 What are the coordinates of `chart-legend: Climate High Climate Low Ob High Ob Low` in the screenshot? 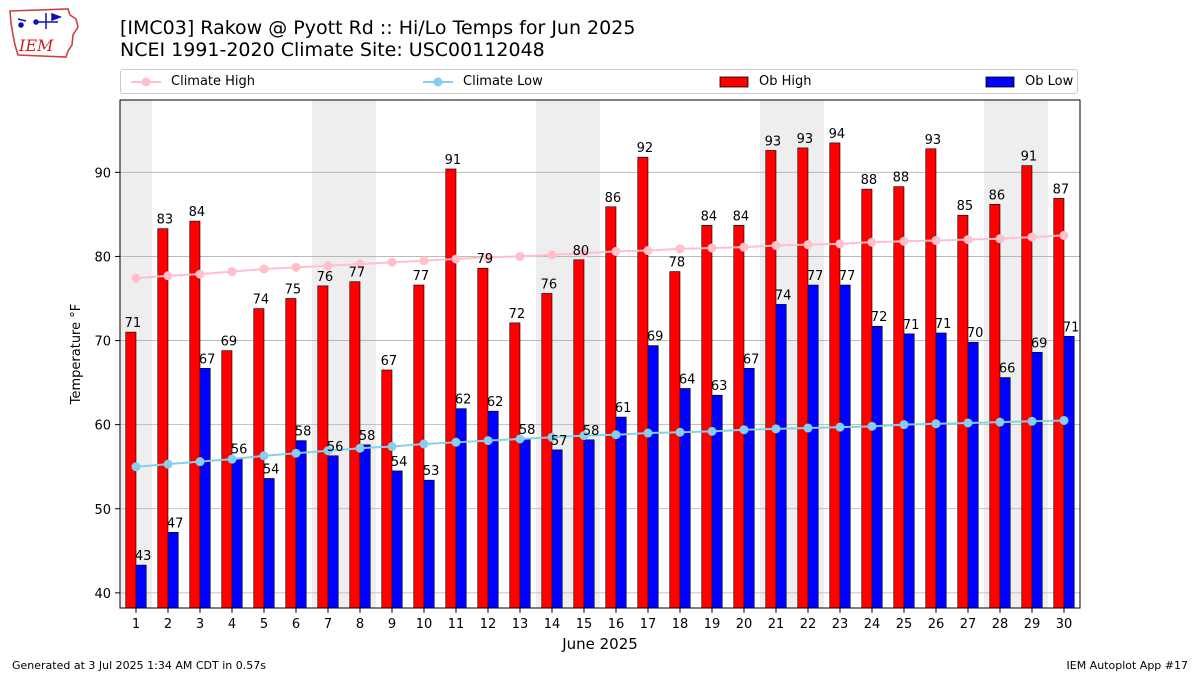 It's located at (599, 81).